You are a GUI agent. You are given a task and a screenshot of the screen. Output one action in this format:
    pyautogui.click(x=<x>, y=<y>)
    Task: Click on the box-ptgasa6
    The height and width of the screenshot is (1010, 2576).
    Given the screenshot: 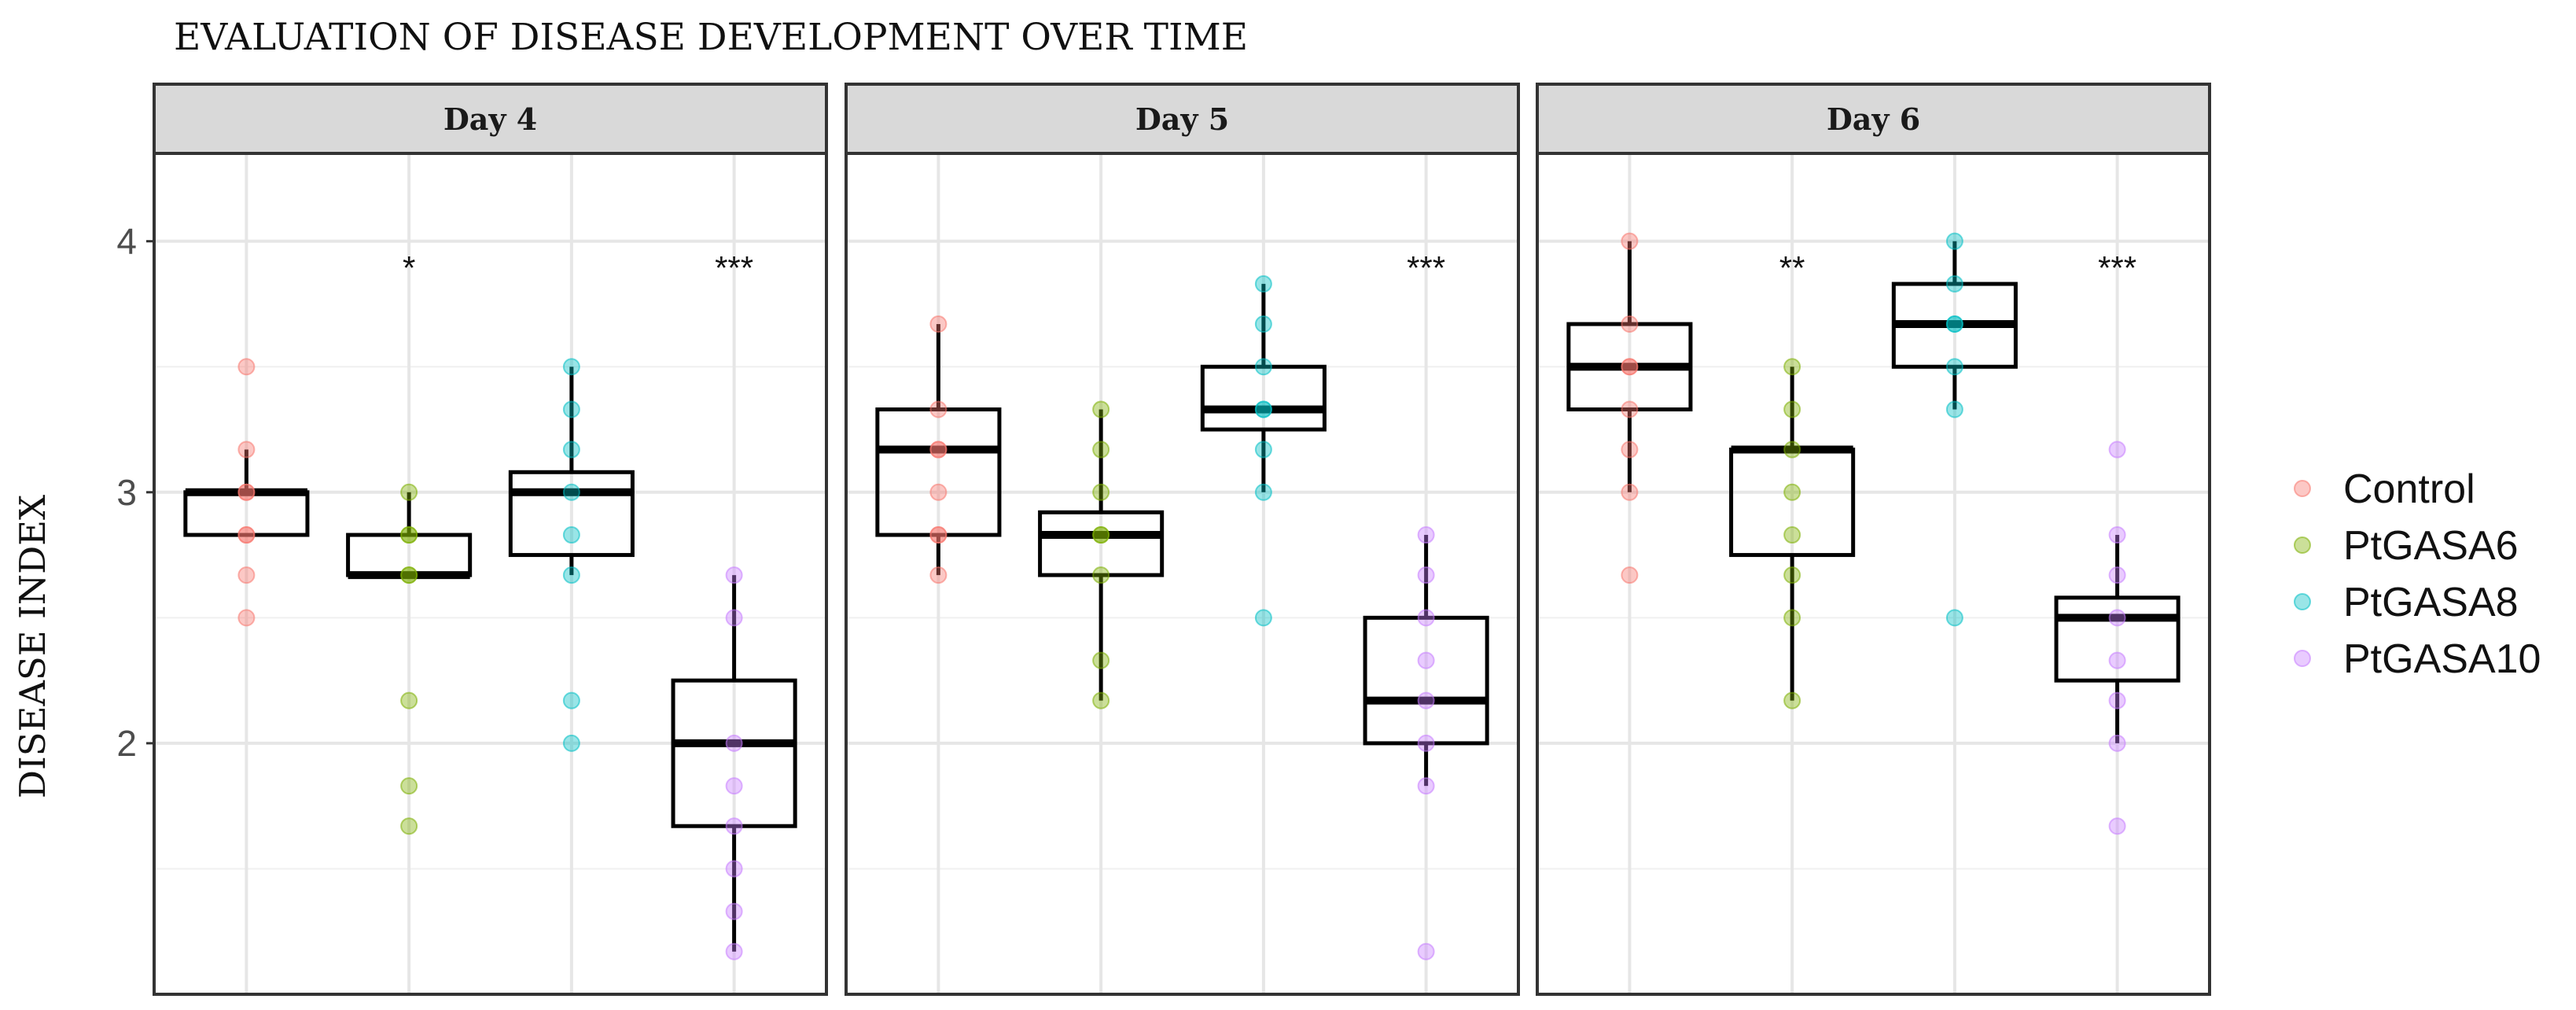 What is the action you would take?
    pyautogui.click(x=1102, y=555)
    